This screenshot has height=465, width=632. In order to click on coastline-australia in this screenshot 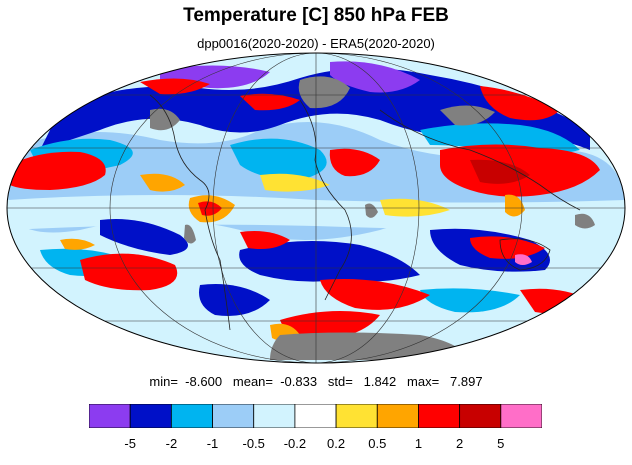, I will do `click(525, 254)`.